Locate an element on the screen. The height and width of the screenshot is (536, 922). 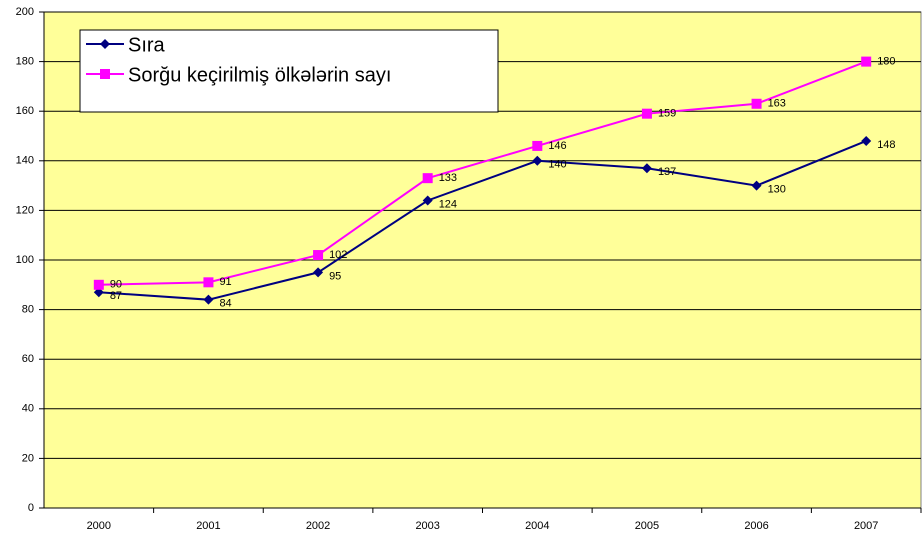
data-label: 87 is located at coordinates (116, 296).